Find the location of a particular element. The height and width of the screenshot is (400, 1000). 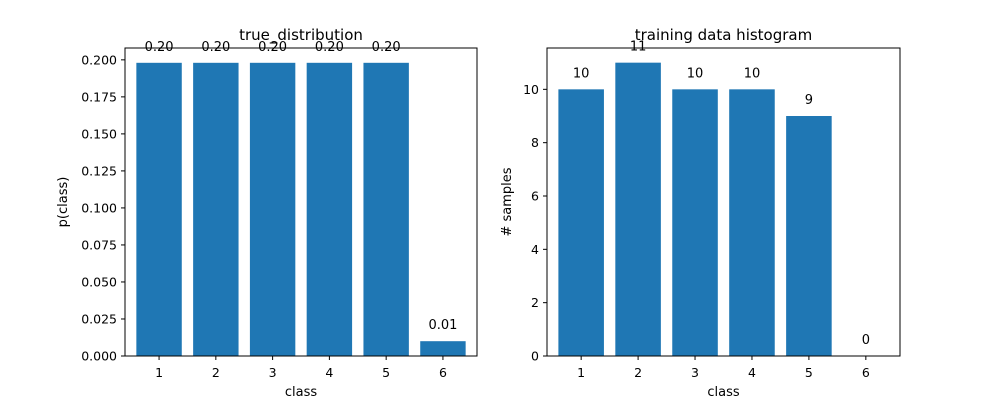

y-tick-label: 0.025 is located at coordinates (99, 318).